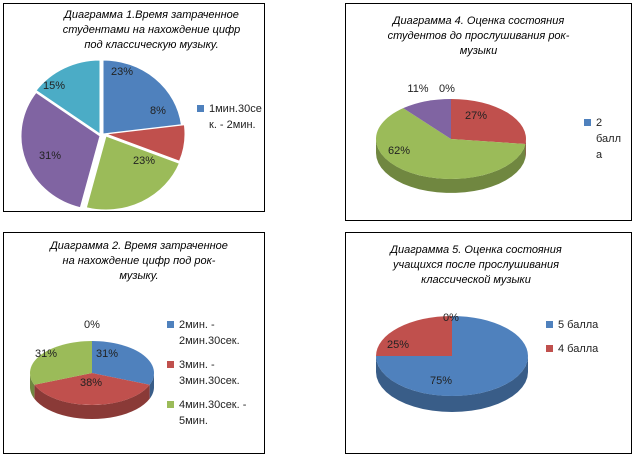 The image size is (637, 459). I want to click on legend-item-2-2: 4мин.30сек. - 5мин., so click(215, 413).